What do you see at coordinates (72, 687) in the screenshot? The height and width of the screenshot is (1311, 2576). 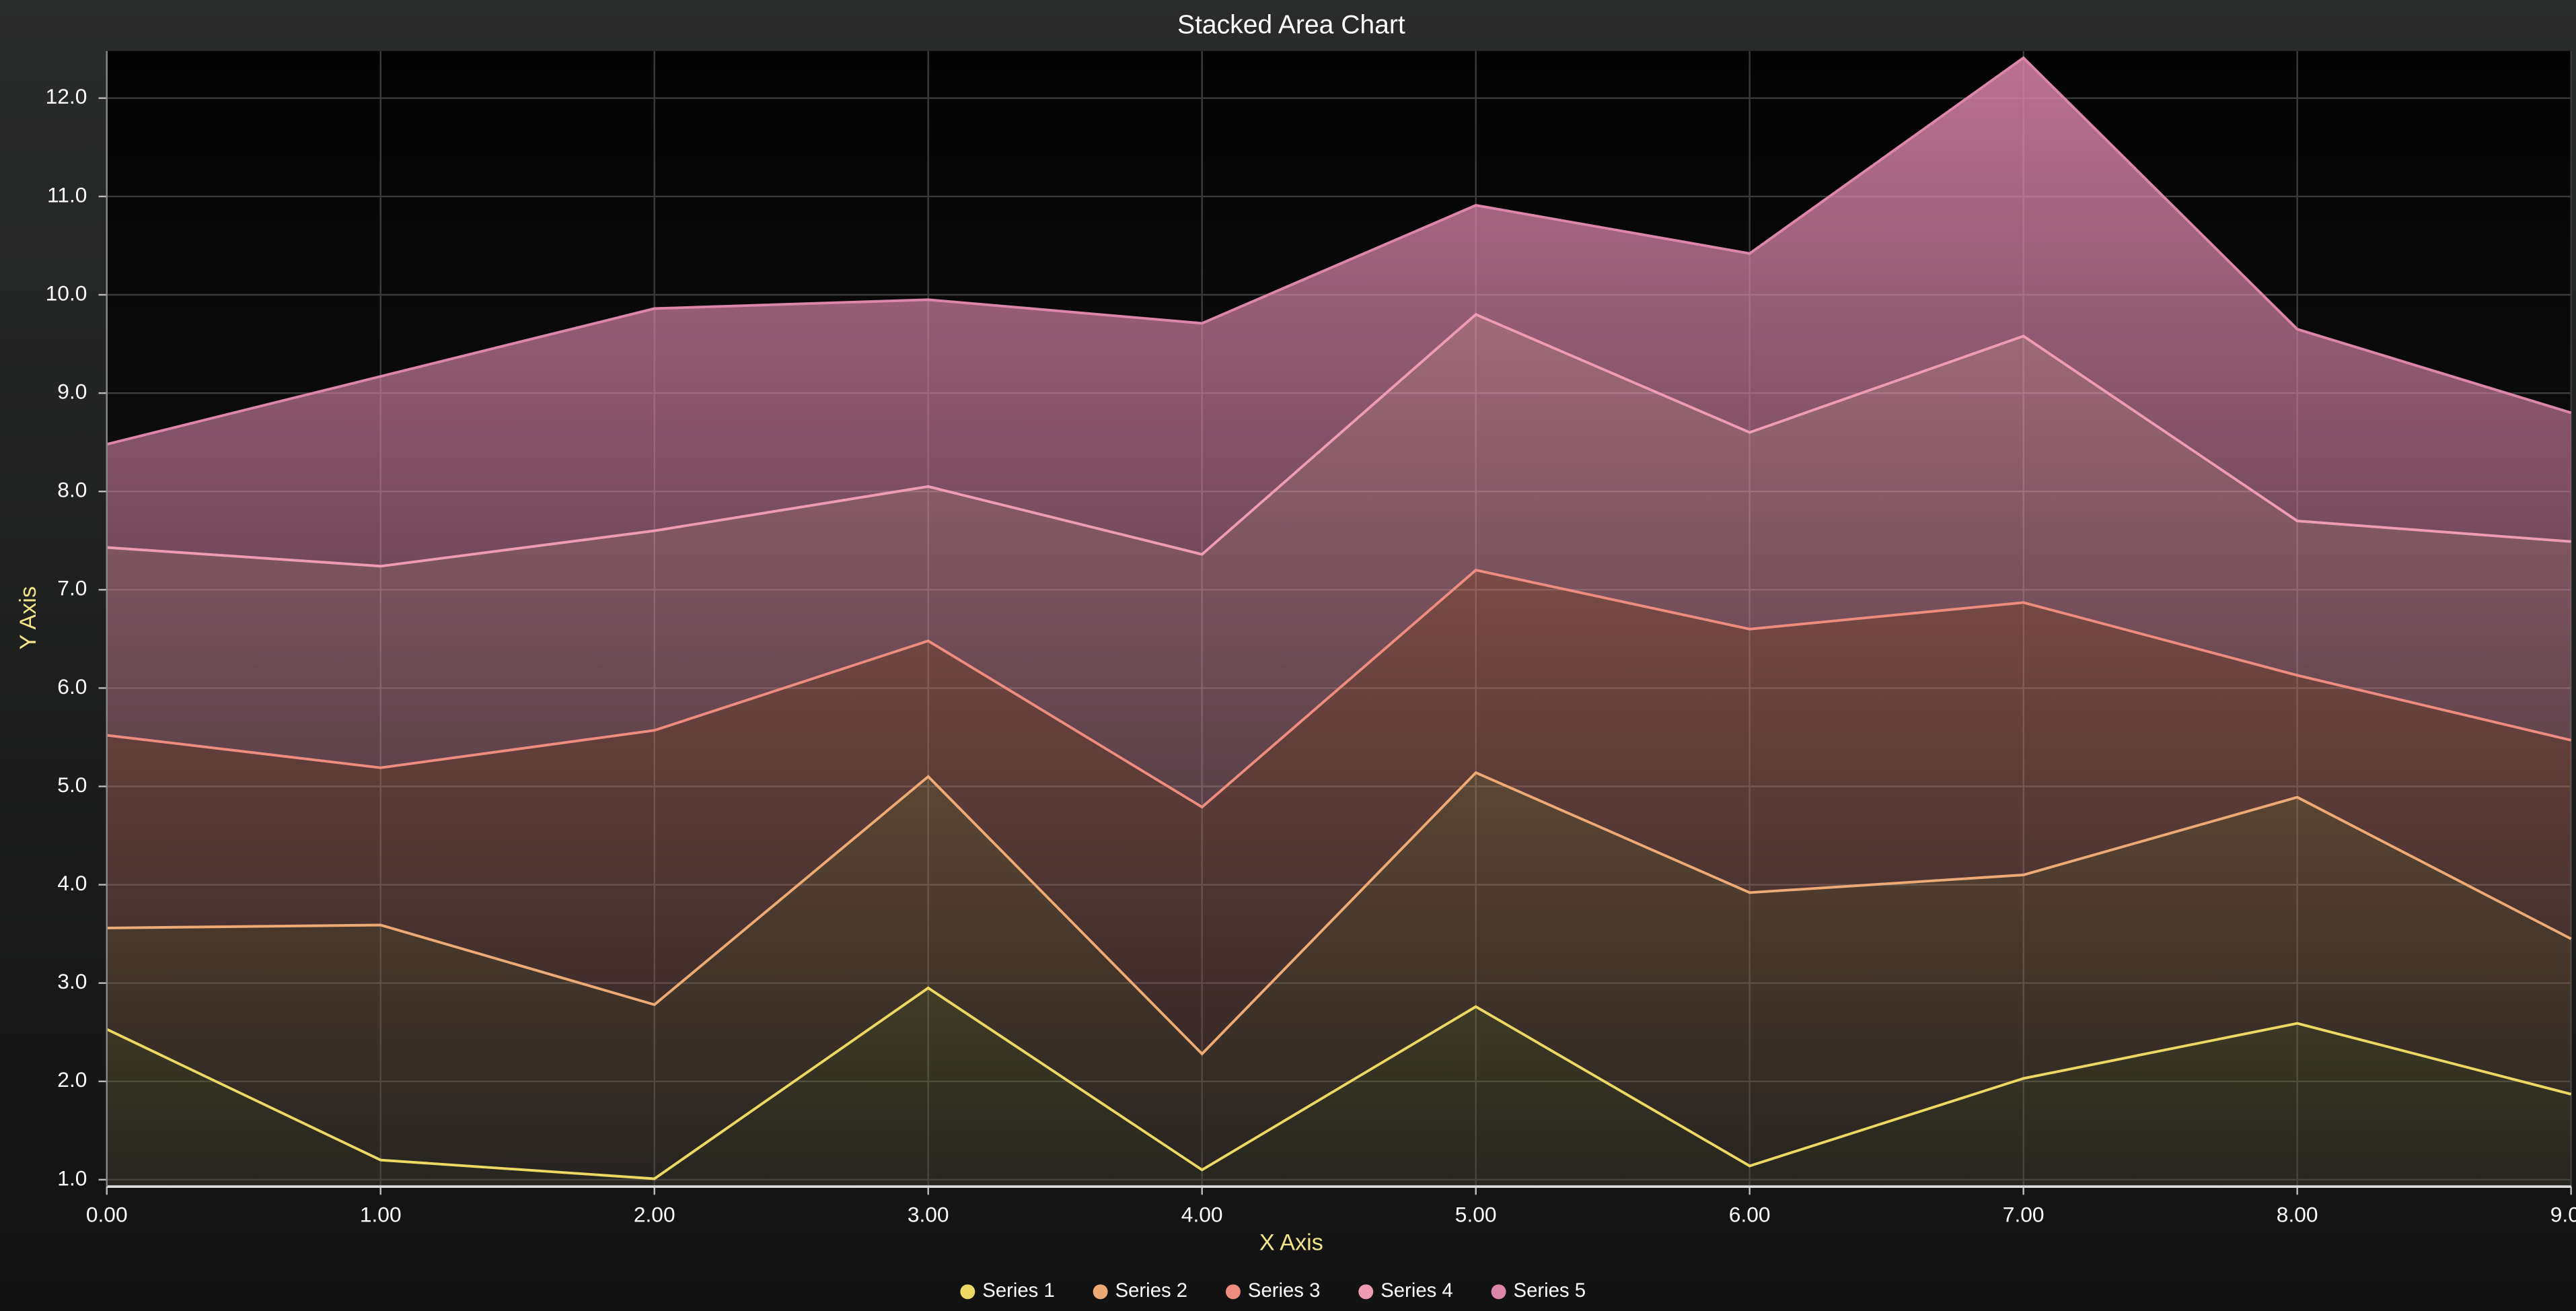 I see `y-tick-label: 6.0` at bounding box center [72, 687].